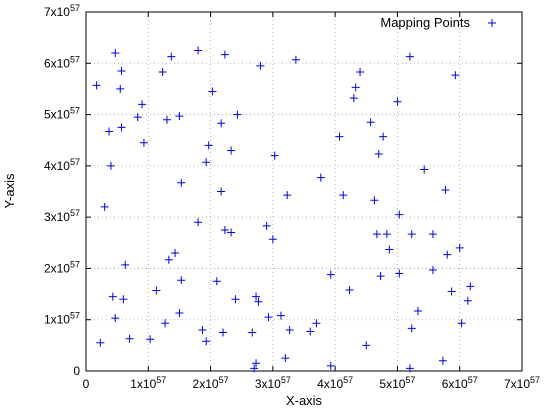  What do you see at coordinates (62, 216) in the screenshot?
I see `y-tick-label: 3x1057` at bounding box center [62, 216].